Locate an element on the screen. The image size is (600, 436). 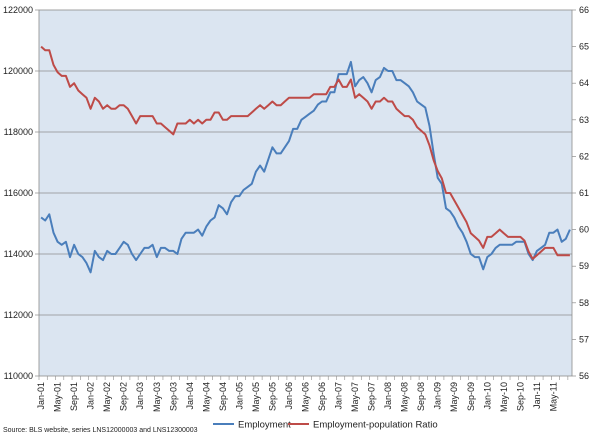
x-tick-label: May-04 is located at coordinates (206, 397).